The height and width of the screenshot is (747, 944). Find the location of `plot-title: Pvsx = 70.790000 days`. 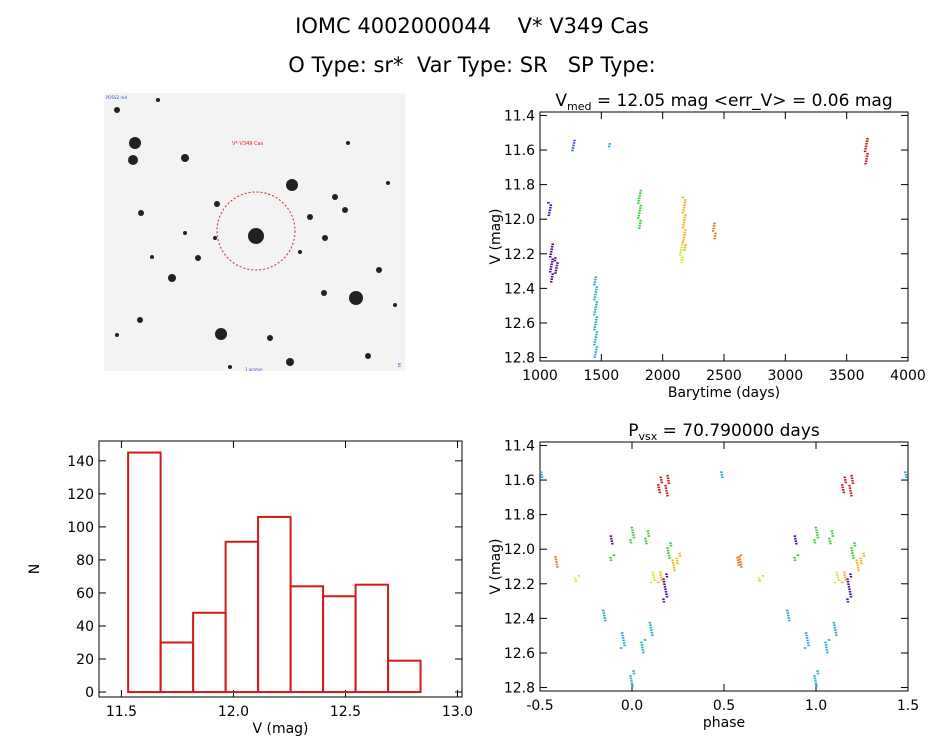

plot-title: Pvsx = 70.790000 days is located at coordinates (724, 432).